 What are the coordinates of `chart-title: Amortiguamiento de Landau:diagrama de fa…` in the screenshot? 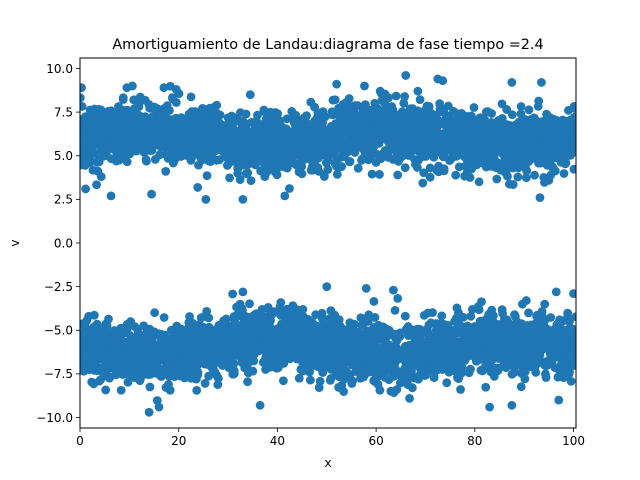 It's located at (327, 45).